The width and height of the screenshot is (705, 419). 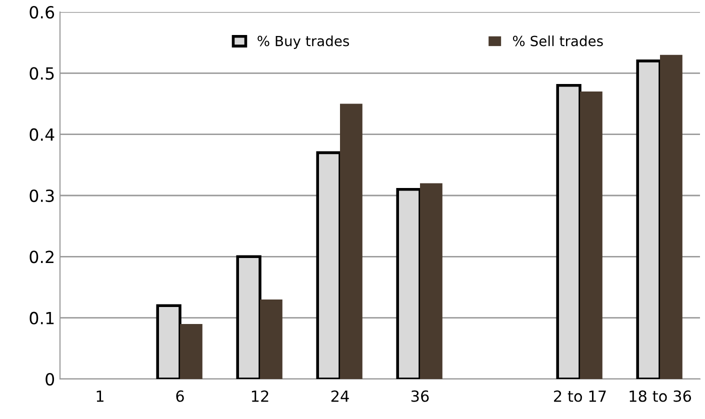 What do you see at coordinates (42, 257) in the screenshot?
I see `y-tick-label: 0.2` at bounding box center [42, 257].